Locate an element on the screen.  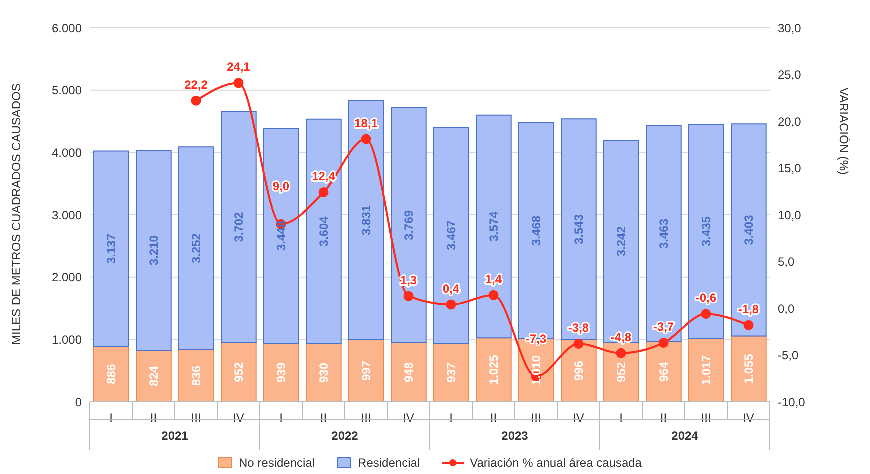
data-label: 997 is located at coordinates (366, 370).